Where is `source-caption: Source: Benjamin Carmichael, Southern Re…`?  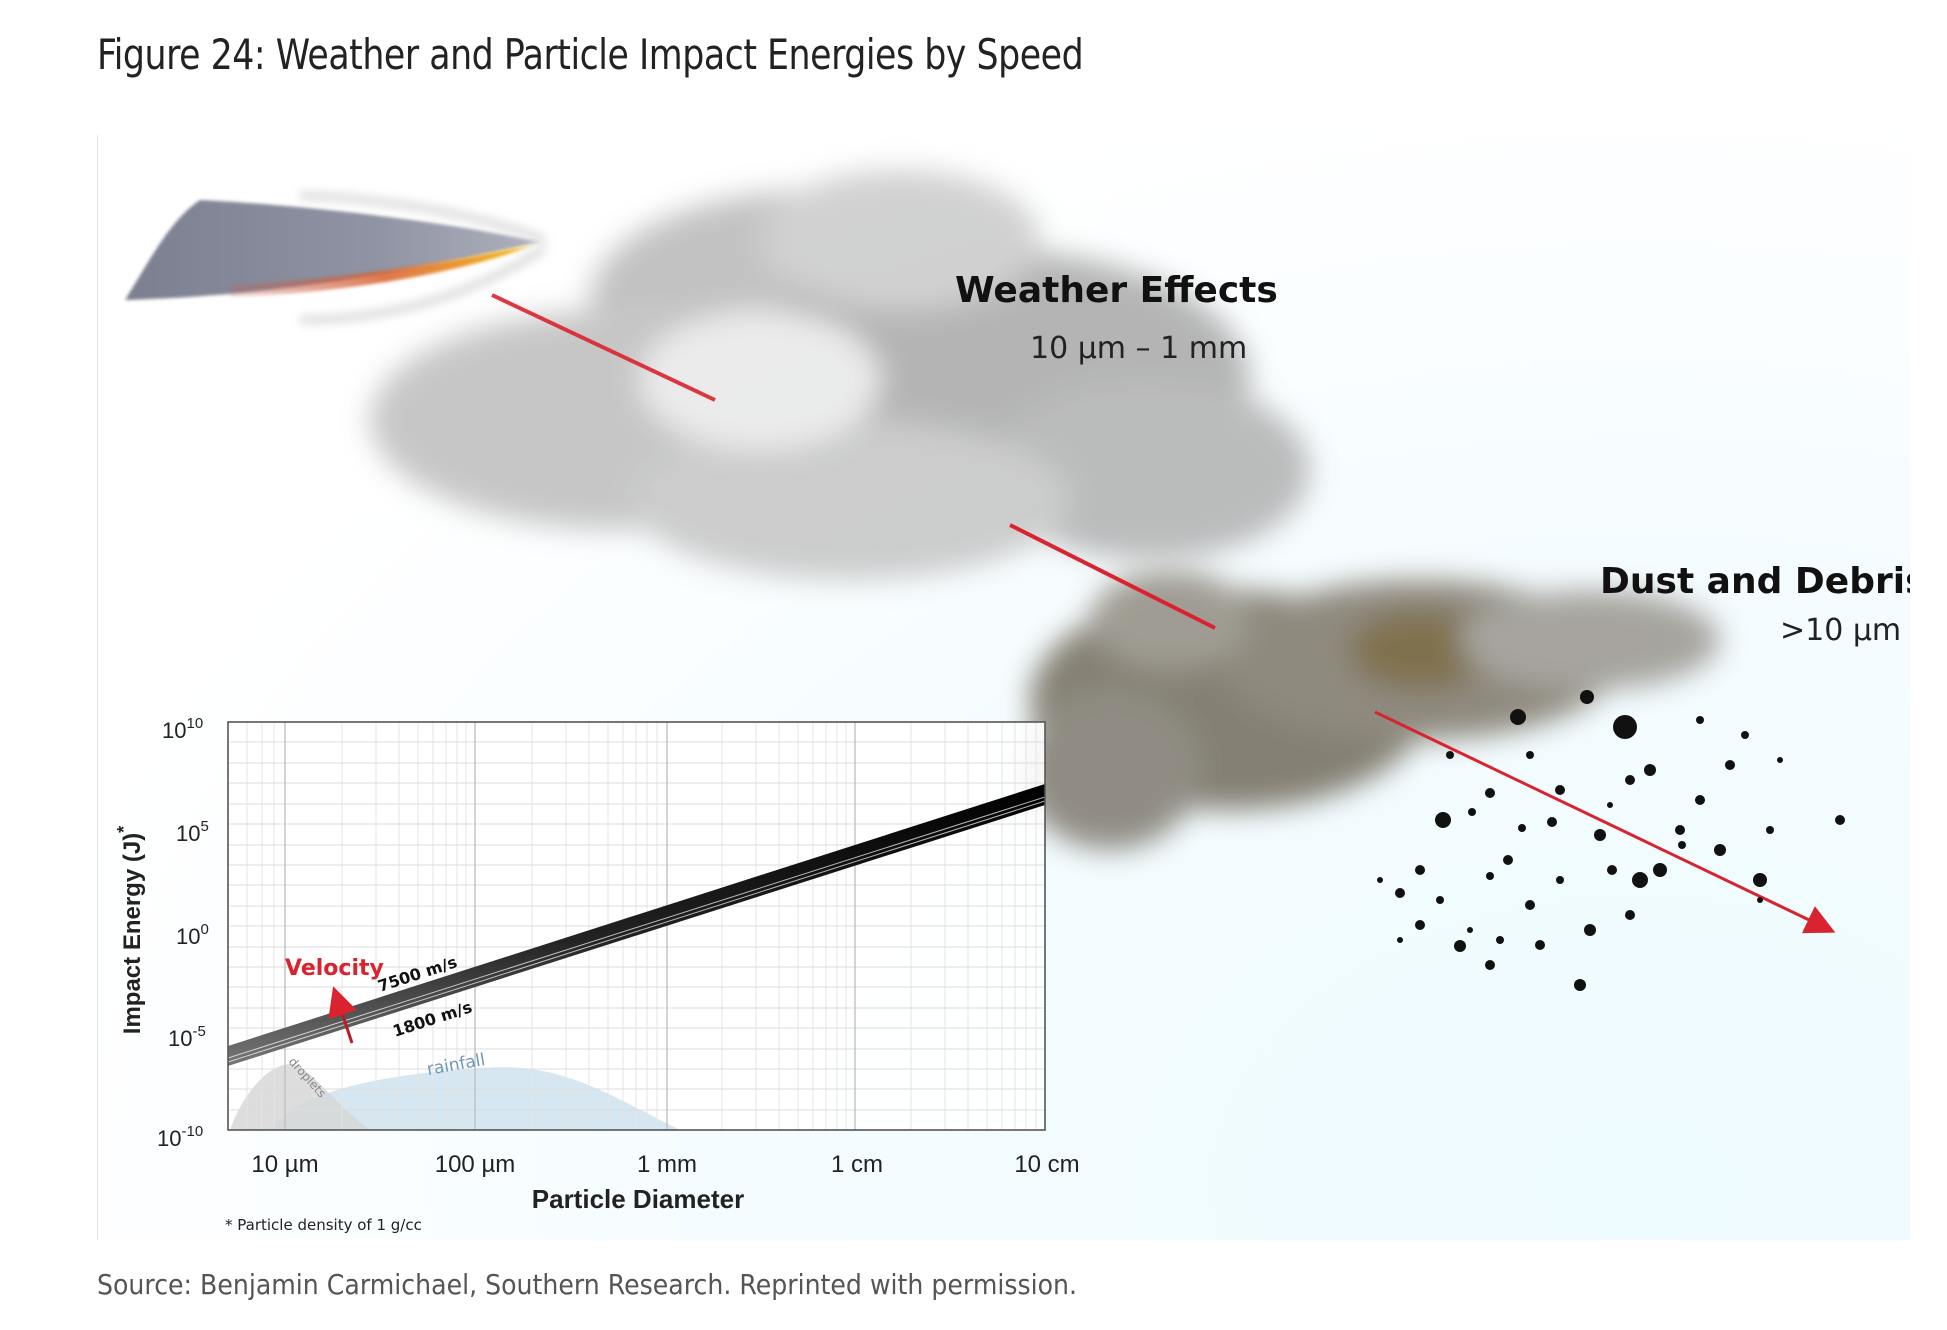 source-caption: Source: Benjamin Carmichael, Southern Re… is located at coordinates (587, 1284).